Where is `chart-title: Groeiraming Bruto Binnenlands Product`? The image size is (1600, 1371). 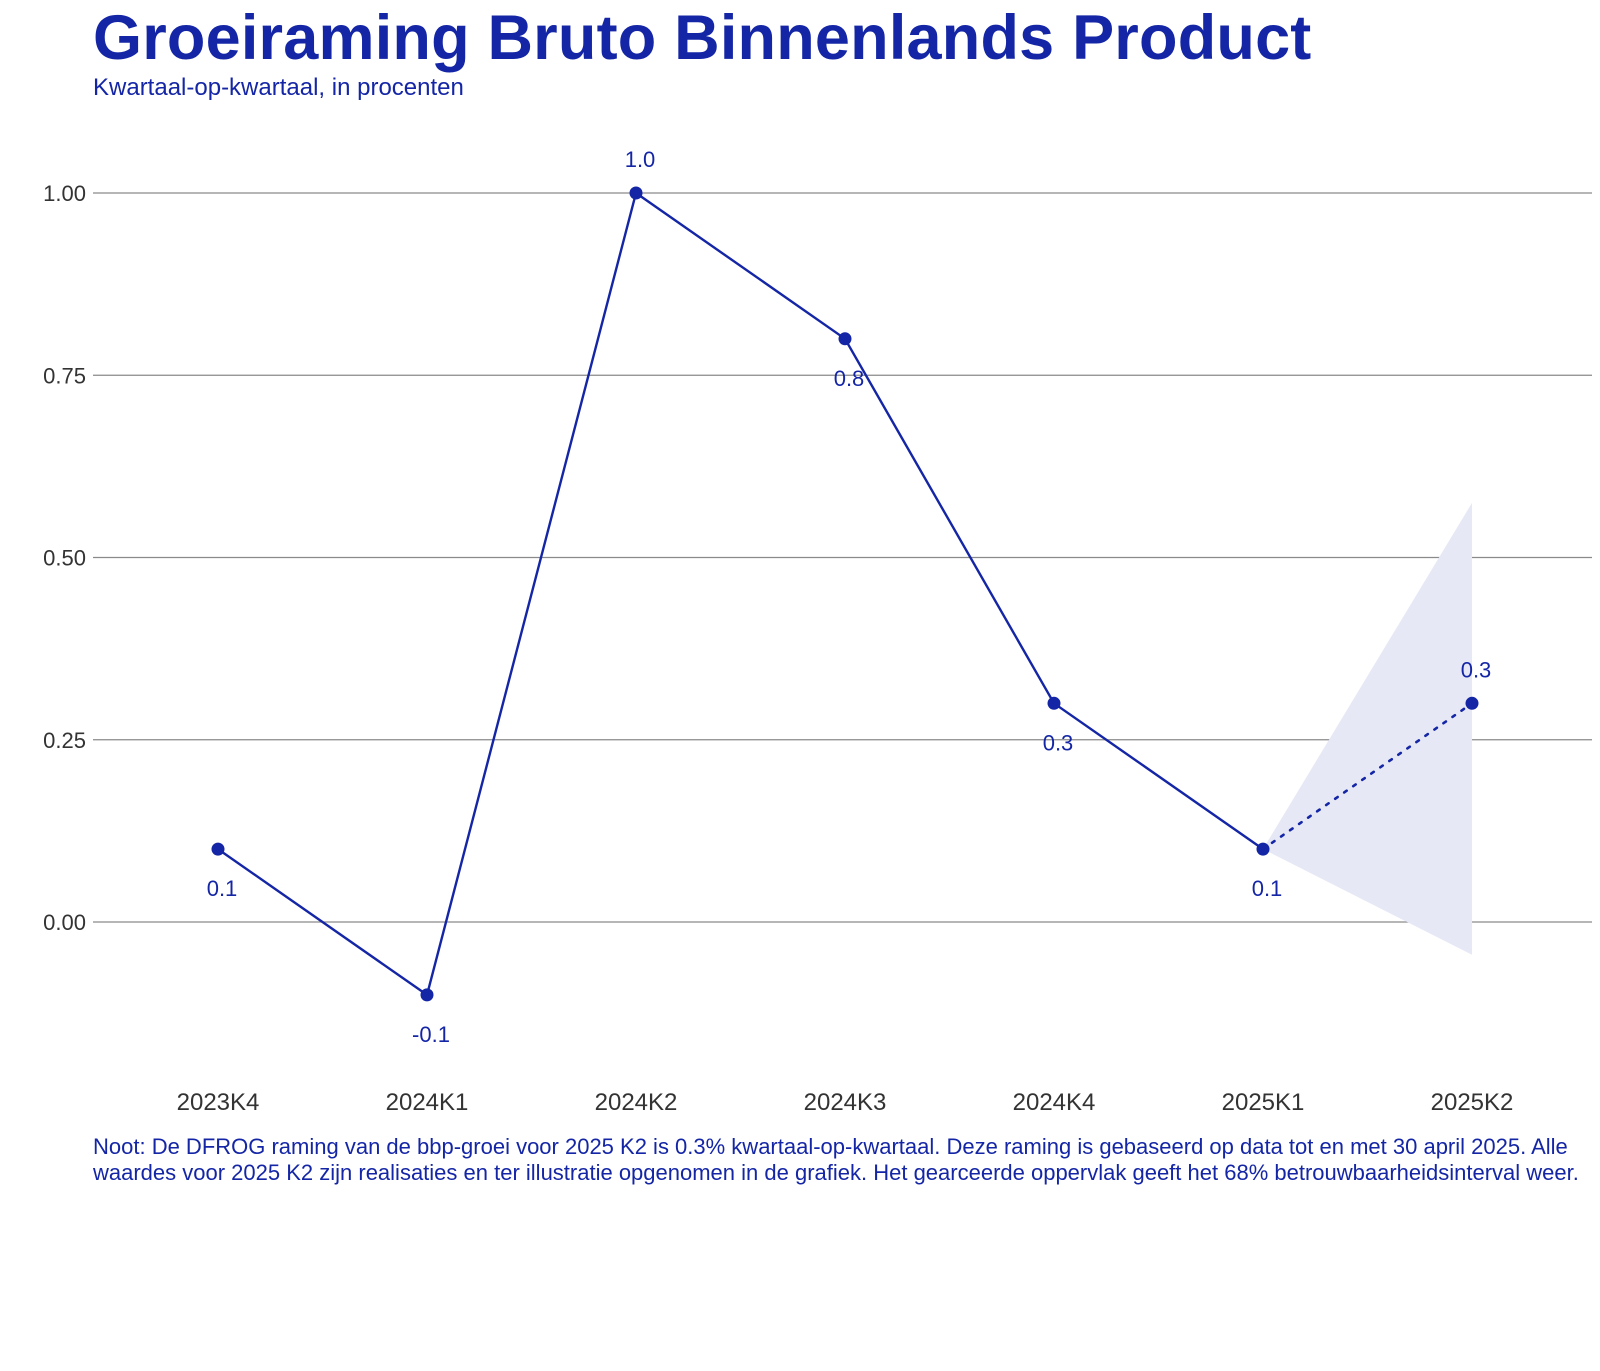
chart-title: Groeiraming Bruto Binnenlands Product is located at coordinates (702, 38).